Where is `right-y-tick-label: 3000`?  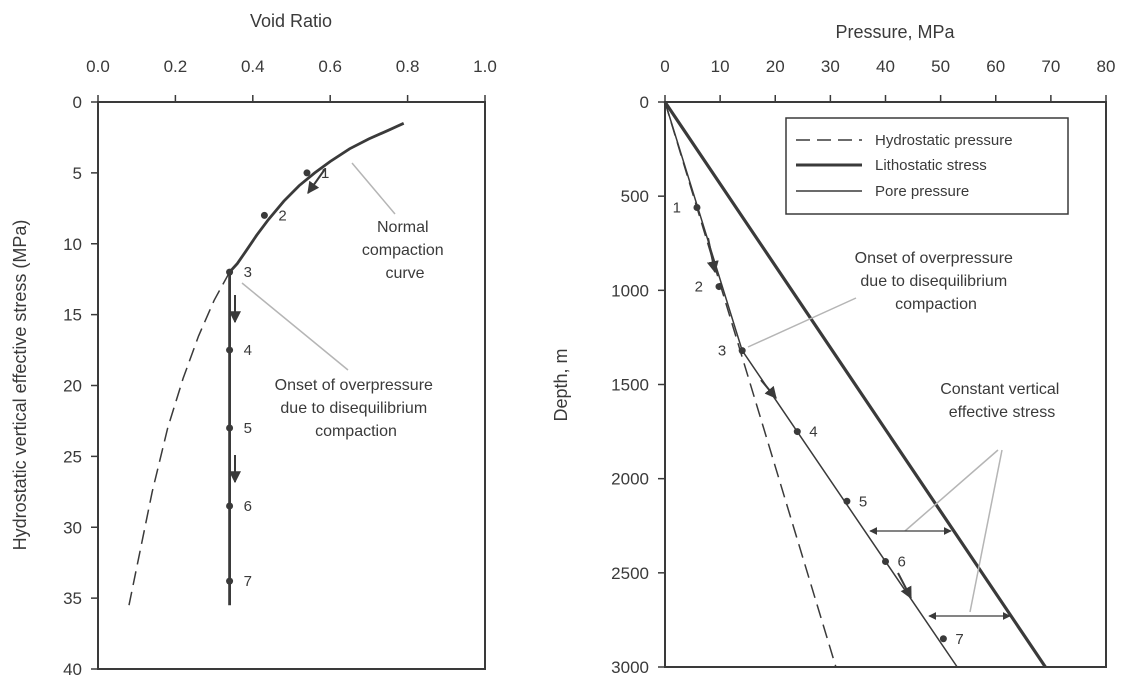
right-y-tick-label: 3000 is located at coordinates (630, 667).